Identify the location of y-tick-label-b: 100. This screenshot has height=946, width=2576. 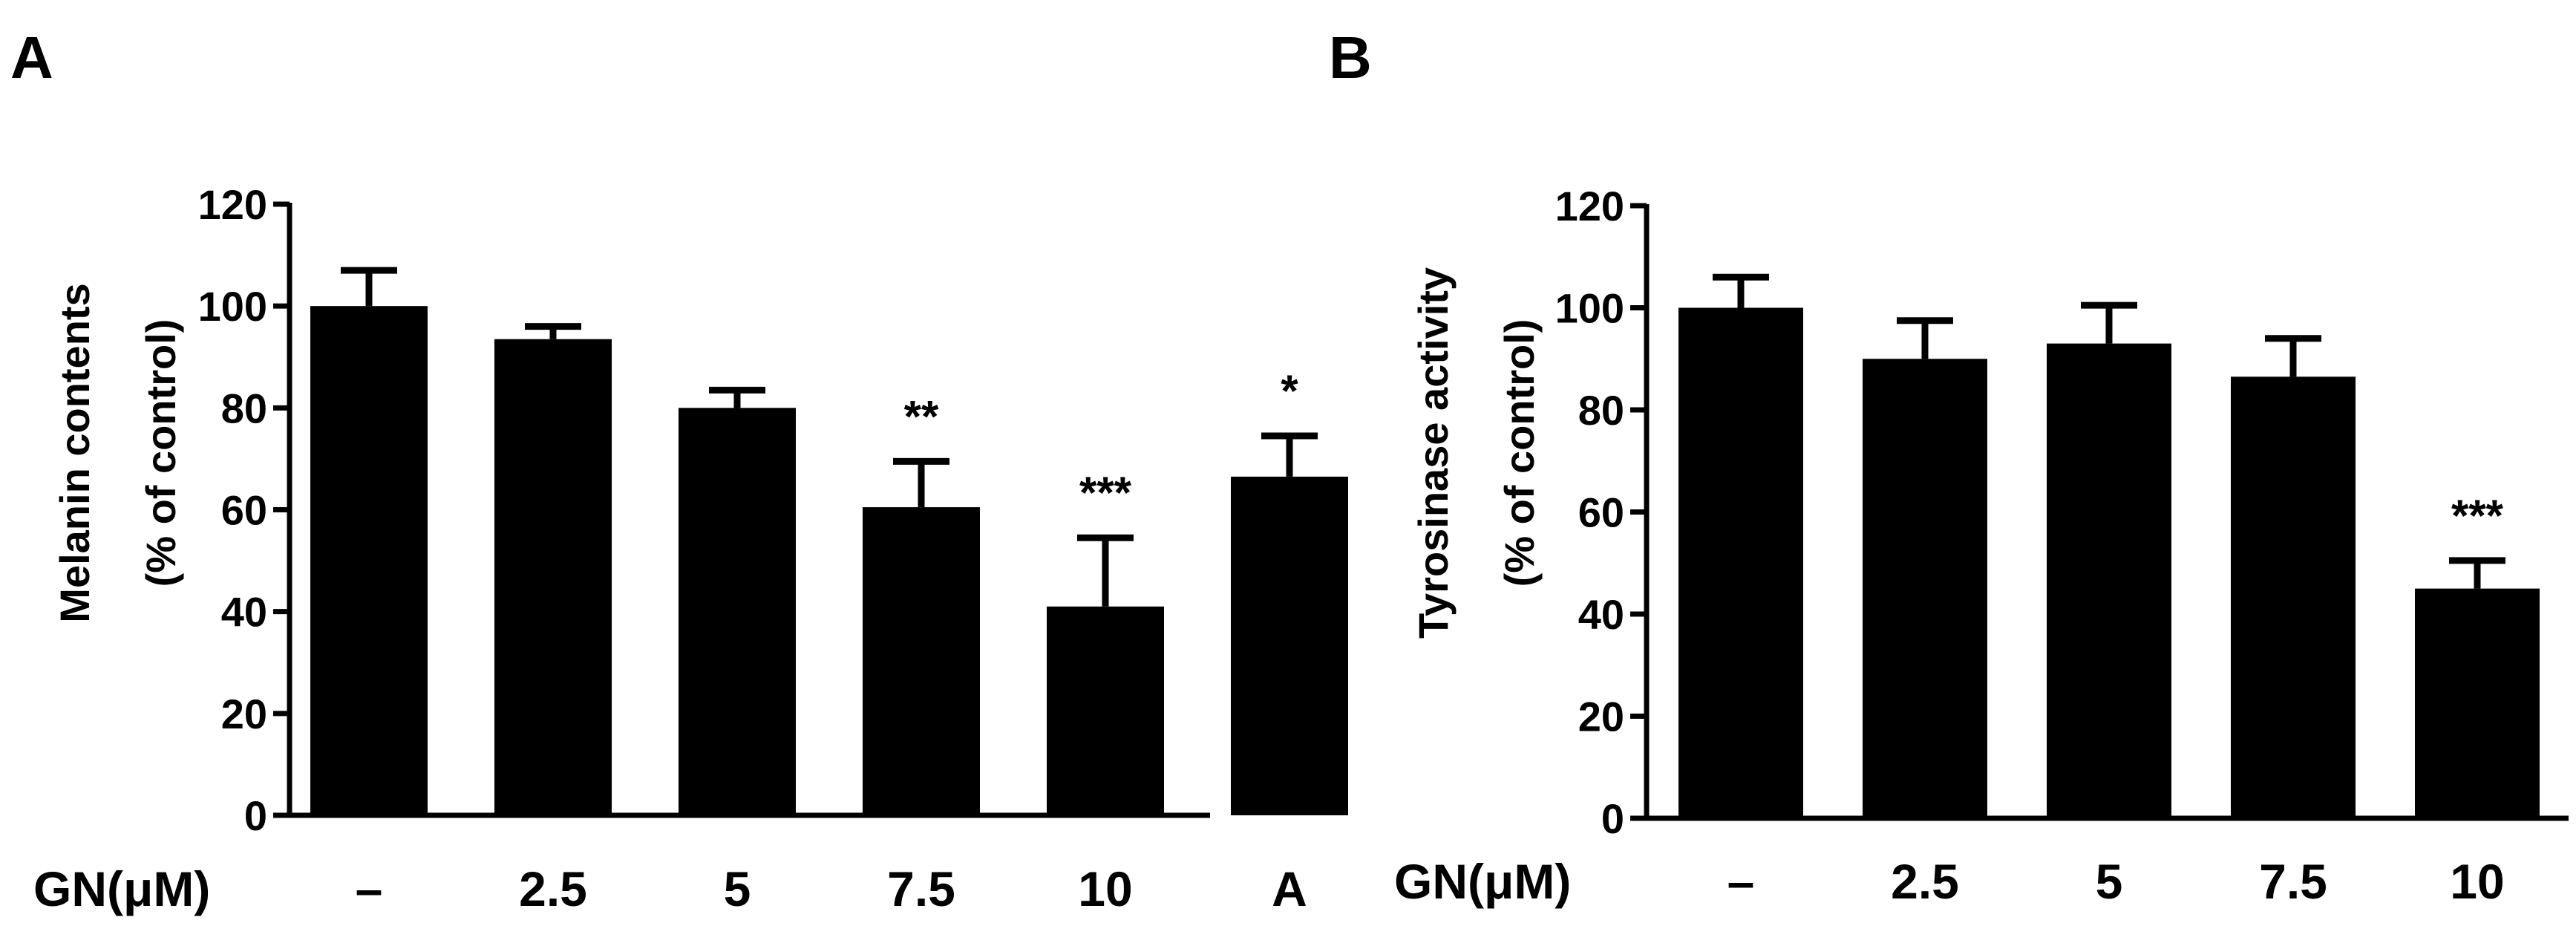
(1590, 308).